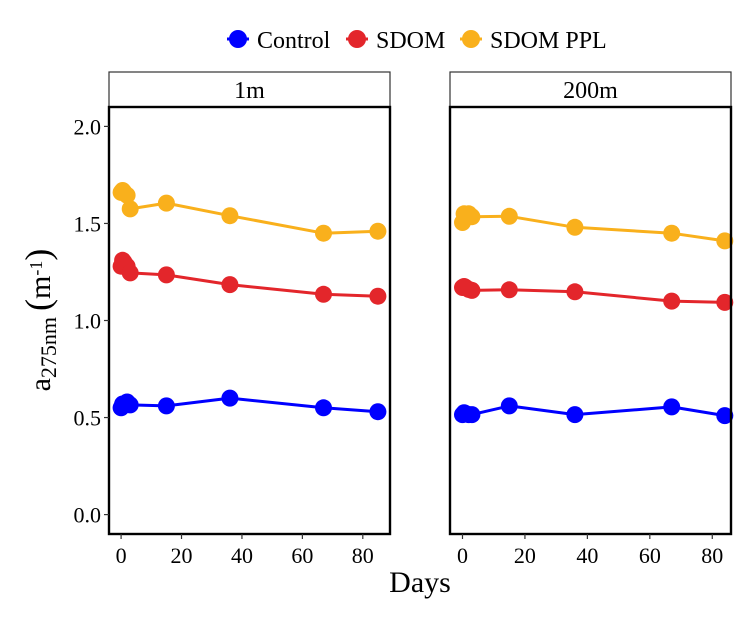 The height and width of the screenshot is (617, 751). What do you see at coordinates (36, 268) in the screenshot?
I see `y-axis-title-unit-superscript: -1` at bounding box center [36, 268].